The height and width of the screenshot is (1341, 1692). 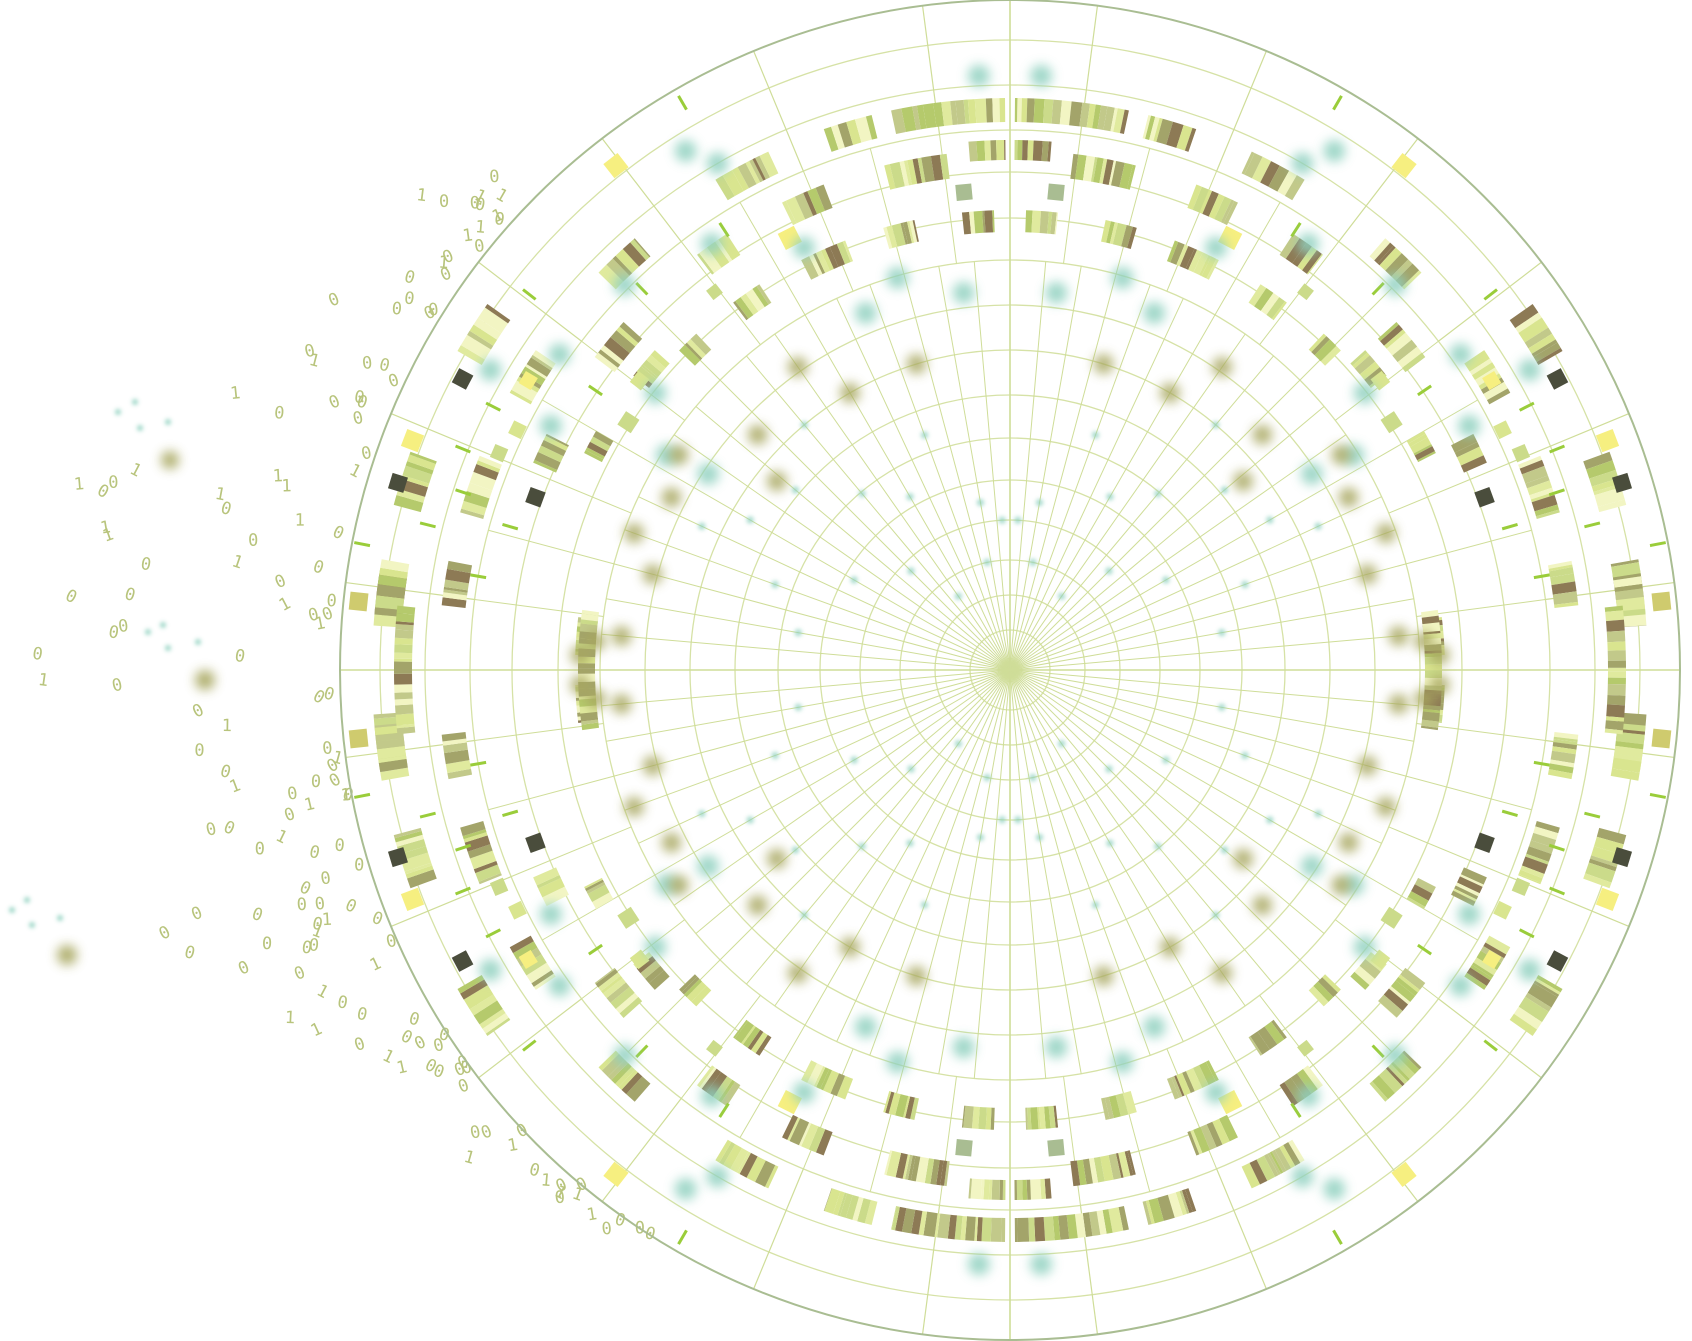 I want to click on square-marker, so click(x=1661, y=601).